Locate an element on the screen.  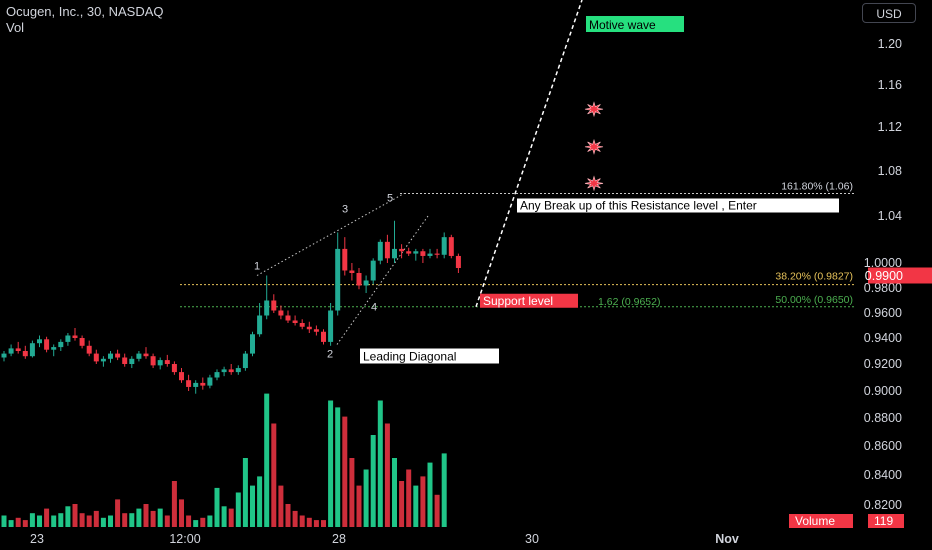
motive-wave-label-bg is located at coordinates (635, 24).